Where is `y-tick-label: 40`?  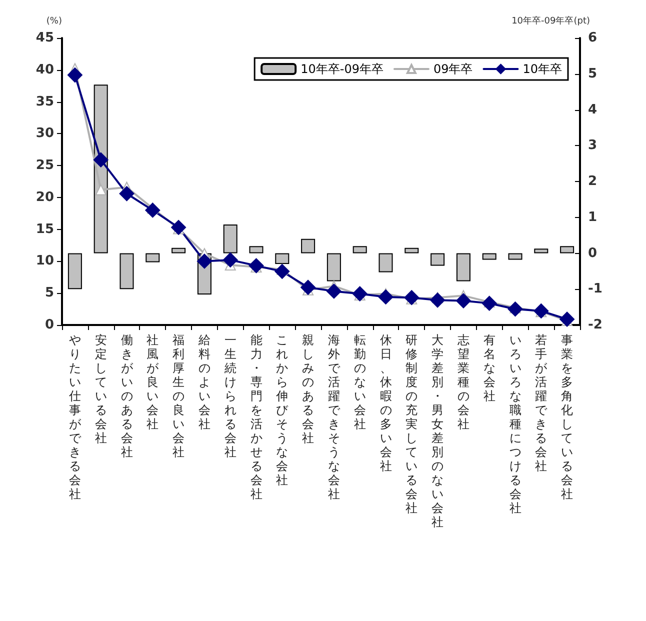 y-tick-label: 40 is located at coordinates (45, 70).